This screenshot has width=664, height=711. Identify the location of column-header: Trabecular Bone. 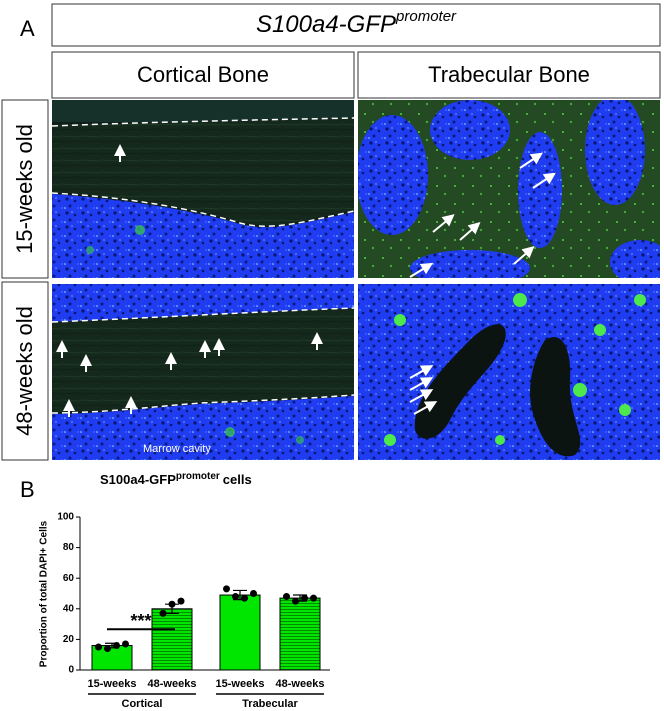
(509, 74).